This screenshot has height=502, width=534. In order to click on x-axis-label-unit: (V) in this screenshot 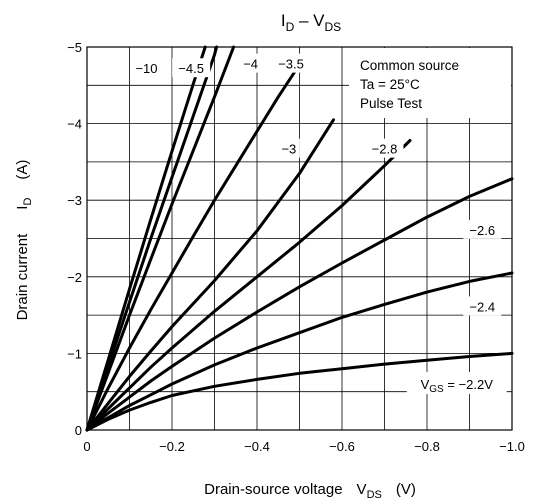, I will do `click(406, 489)`.